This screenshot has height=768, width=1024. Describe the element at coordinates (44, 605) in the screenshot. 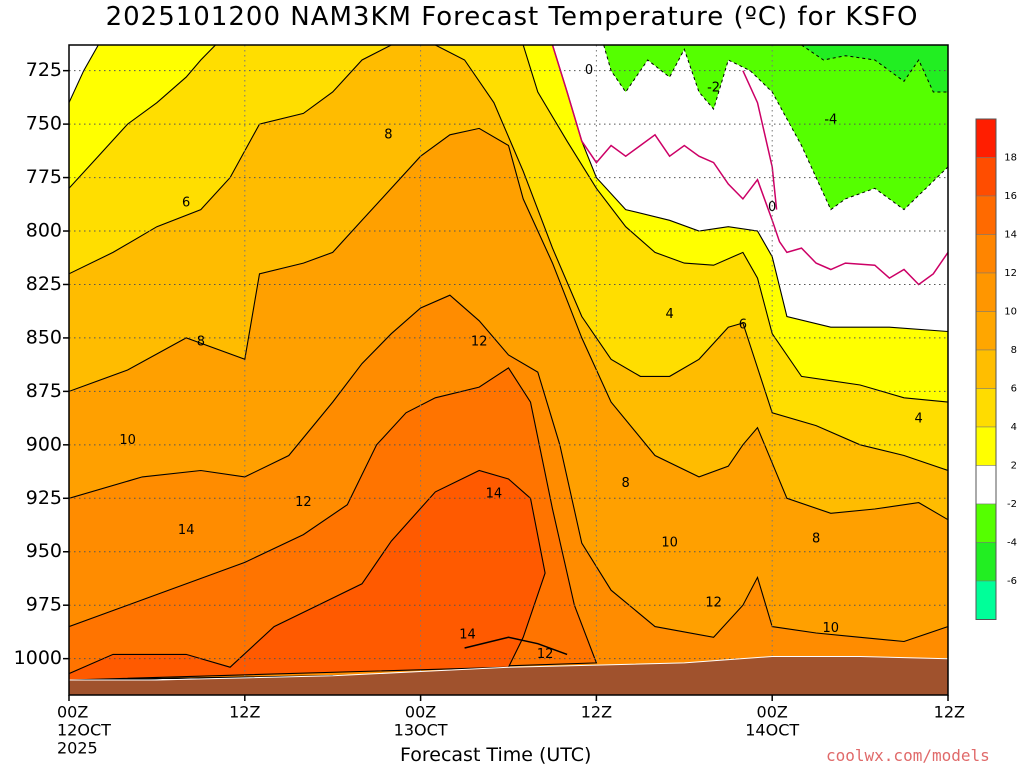

I see `y-tick-label: 975` at that location.